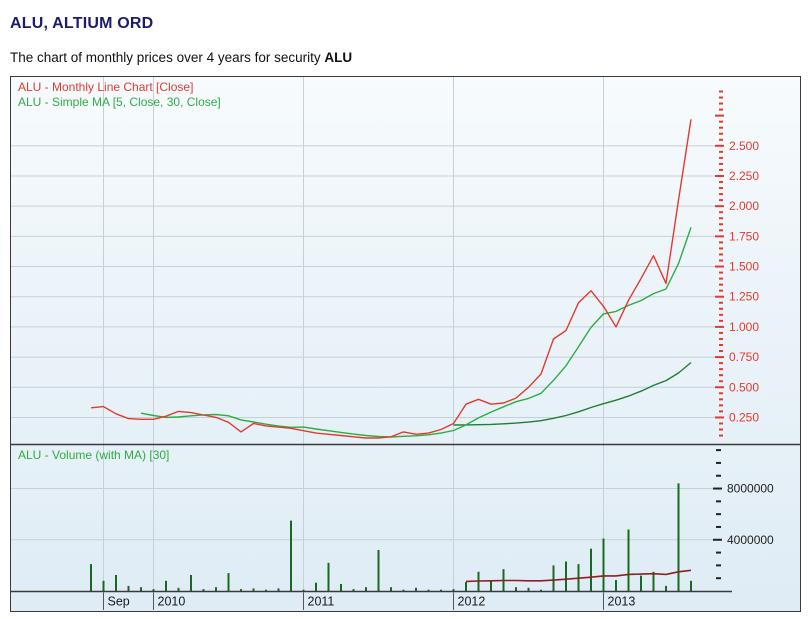  What do you see at coordinates (750, 489) in the screenshot?
I see `volume-axis-label: 8000000` at bounding box center [750, 489].